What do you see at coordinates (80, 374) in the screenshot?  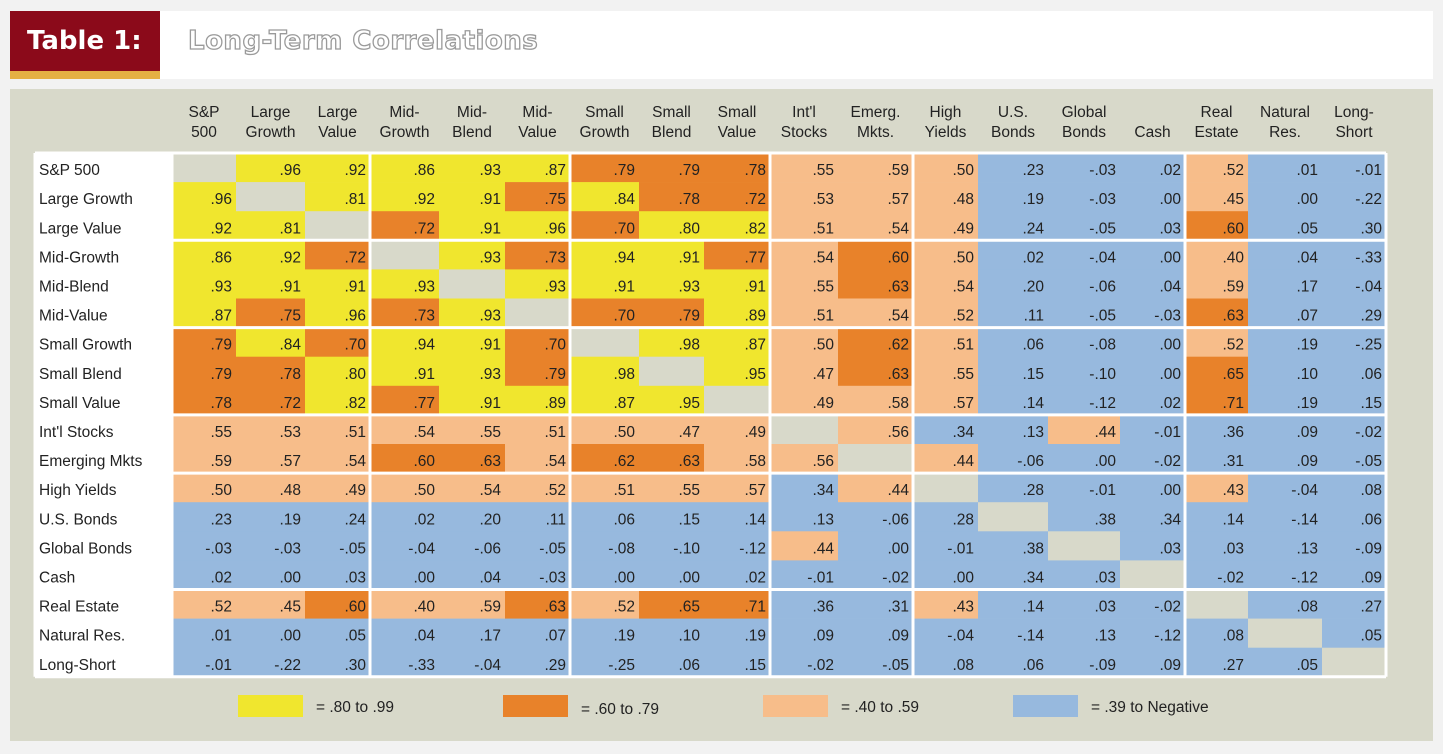 I see `row-label: Small Blend` at bounding box center [80, 374].